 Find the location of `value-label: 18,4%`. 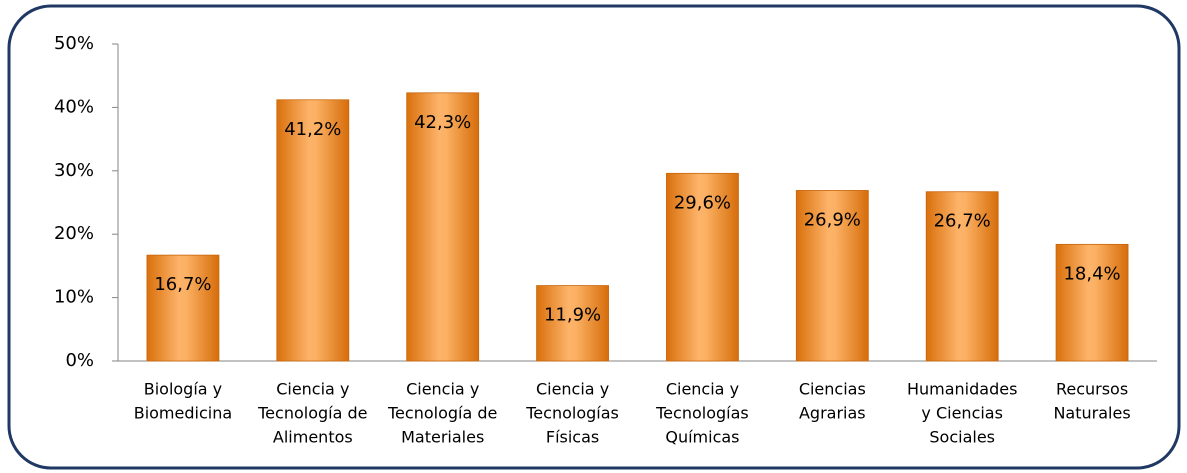

value-label: 18,4% is located at coordinates (1091, 273).